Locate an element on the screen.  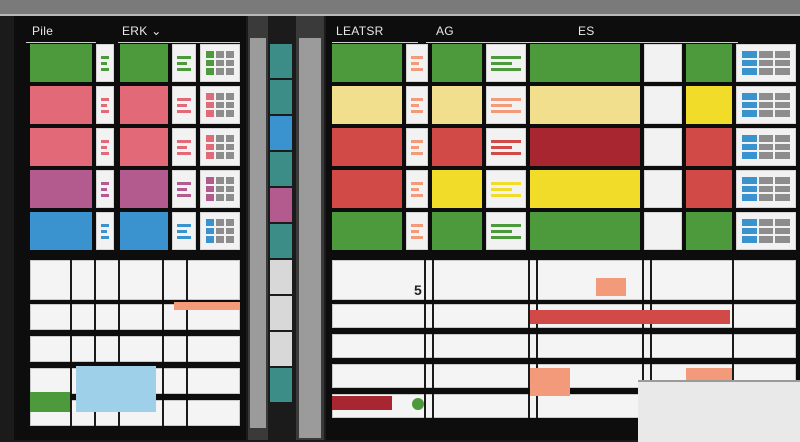
right-scrollbar is located at coordinates (310, 228).